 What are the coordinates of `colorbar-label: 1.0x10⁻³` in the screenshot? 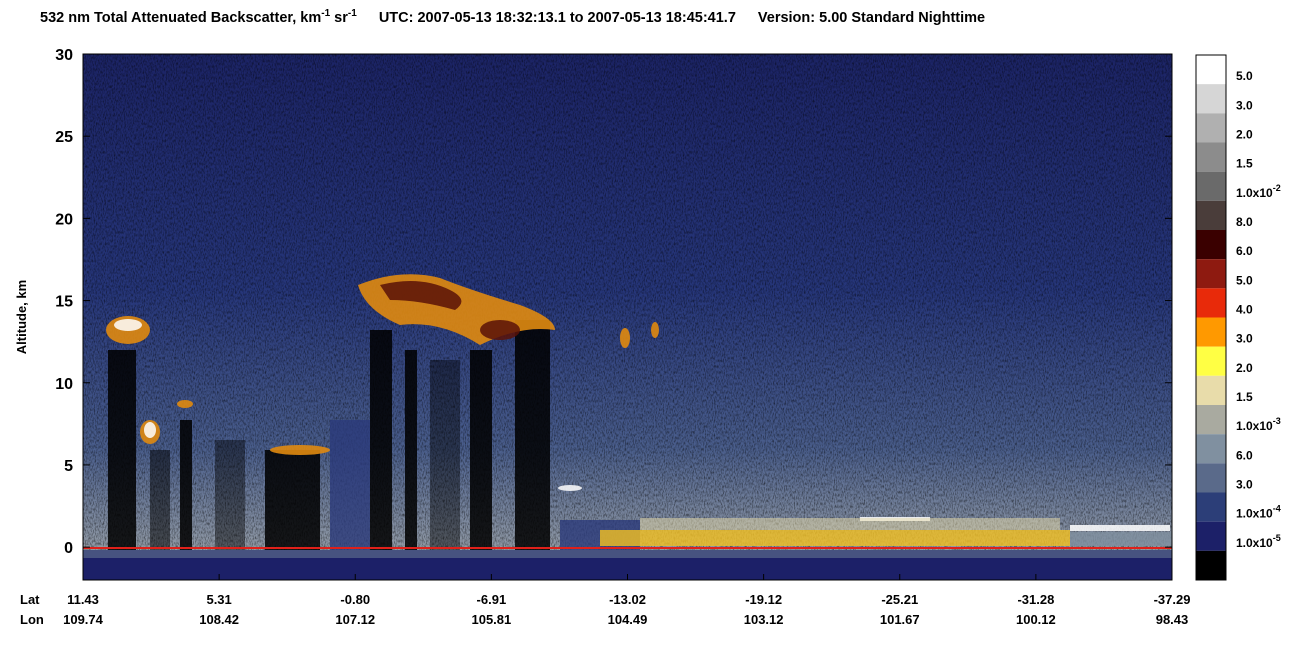 It's located at (1258, 424).